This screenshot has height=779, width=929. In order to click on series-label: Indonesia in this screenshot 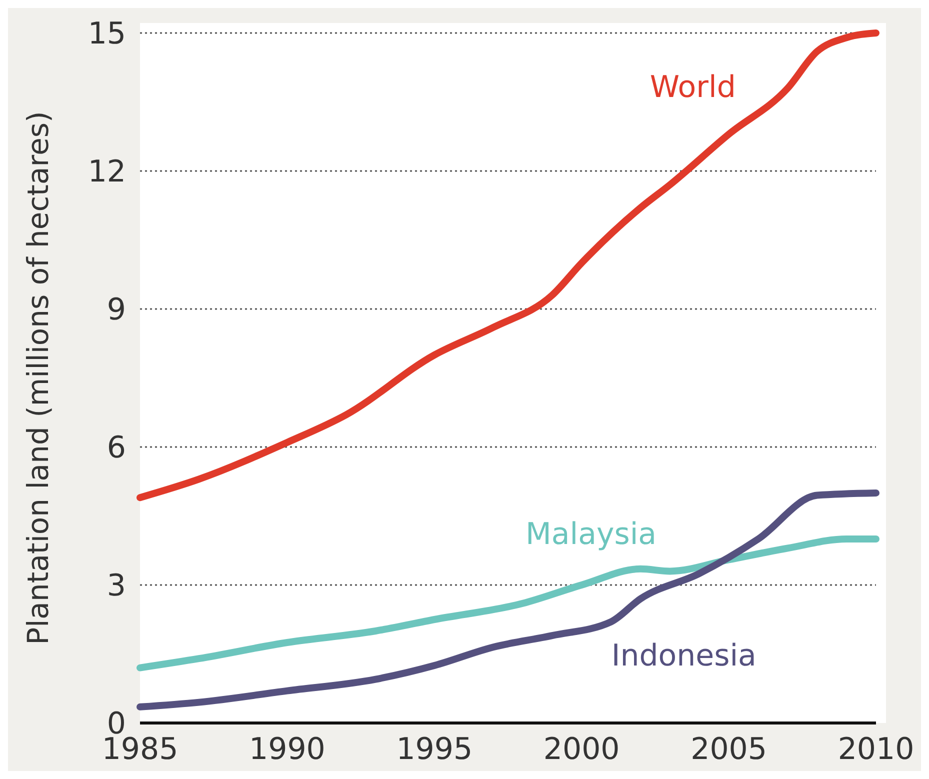, I will do `click(683, 656)`.